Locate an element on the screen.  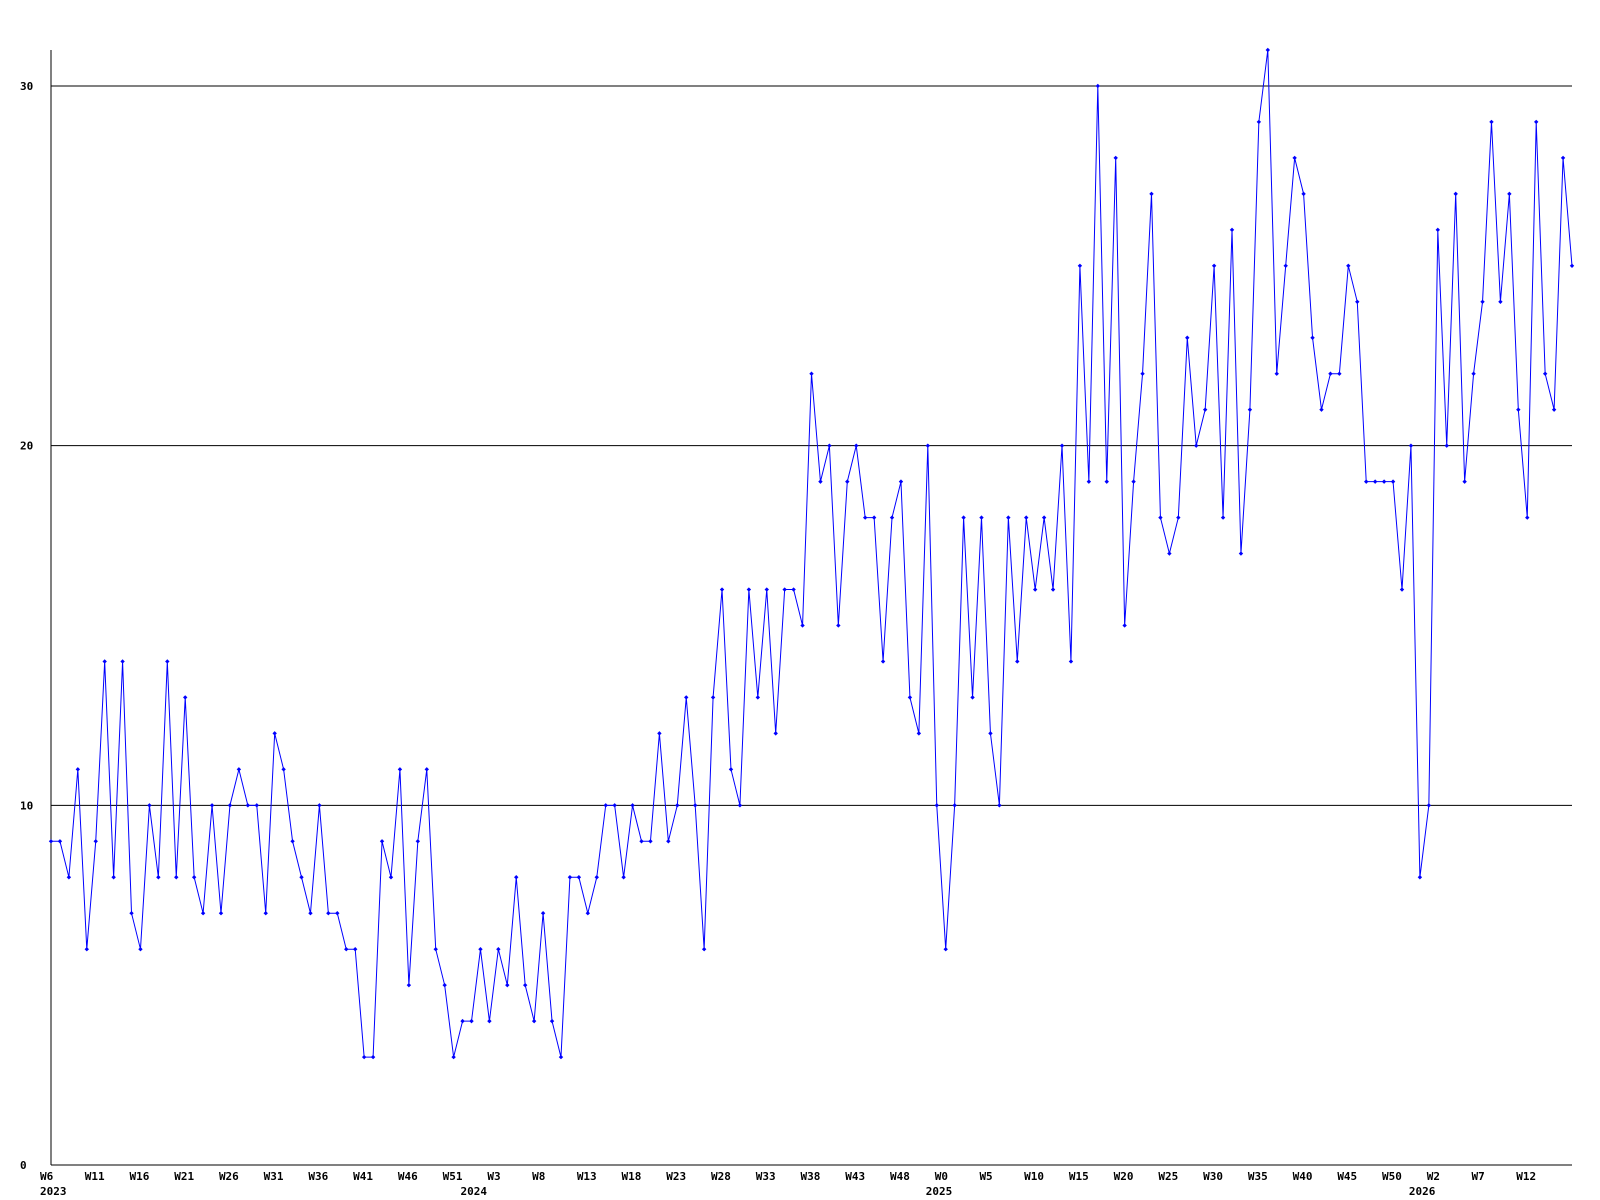
x-tick-label: W6 is located at coordinates (47, 1176).